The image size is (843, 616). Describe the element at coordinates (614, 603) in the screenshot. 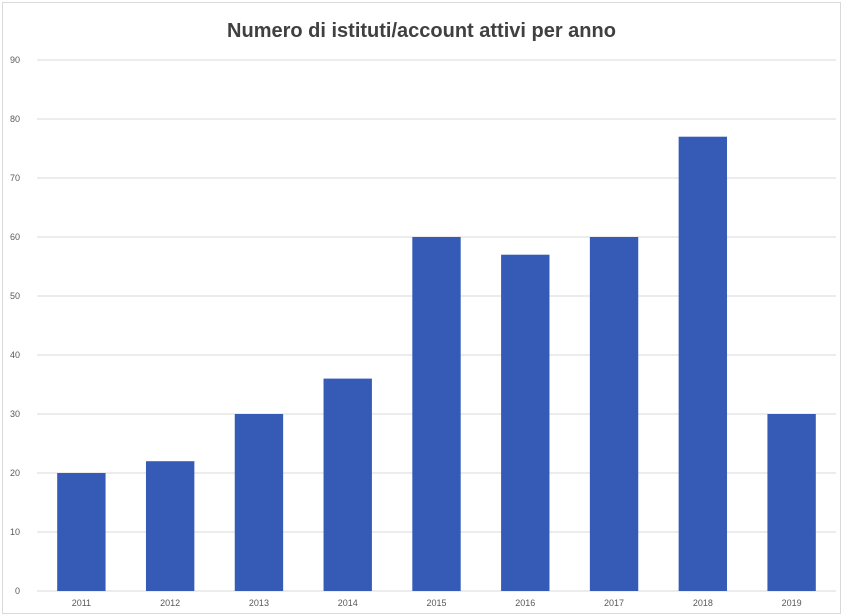

I see `x-tick-label: 2017` at that location.